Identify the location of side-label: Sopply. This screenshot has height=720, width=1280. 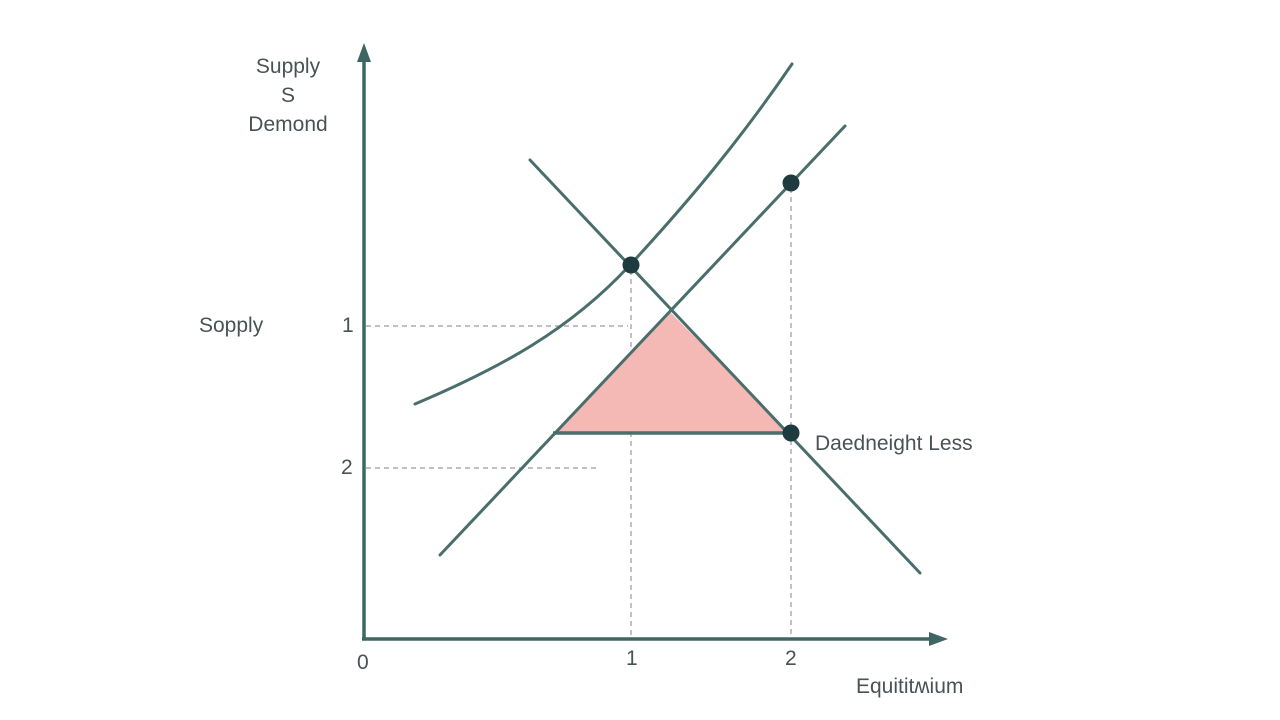
(231, 325).